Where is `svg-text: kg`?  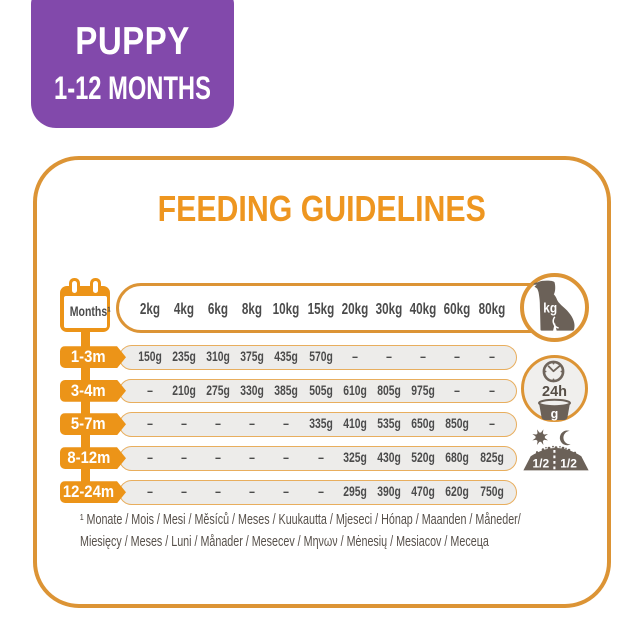
svg-text: kg is located at coordinates (550, 308).